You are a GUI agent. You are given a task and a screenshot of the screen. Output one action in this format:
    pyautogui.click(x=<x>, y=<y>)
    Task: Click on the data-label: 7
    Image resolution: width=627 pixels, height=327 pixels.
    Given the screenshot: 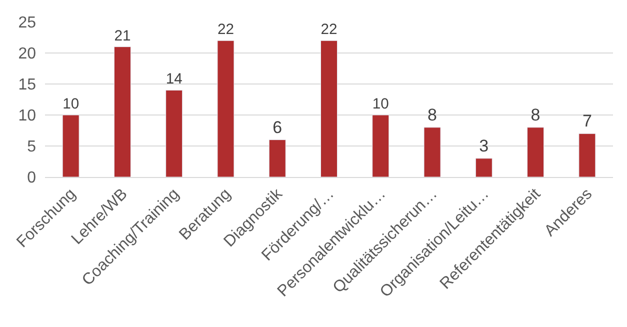 What is the action you would take?
    pyautogui.click(x=587, y=121)
    